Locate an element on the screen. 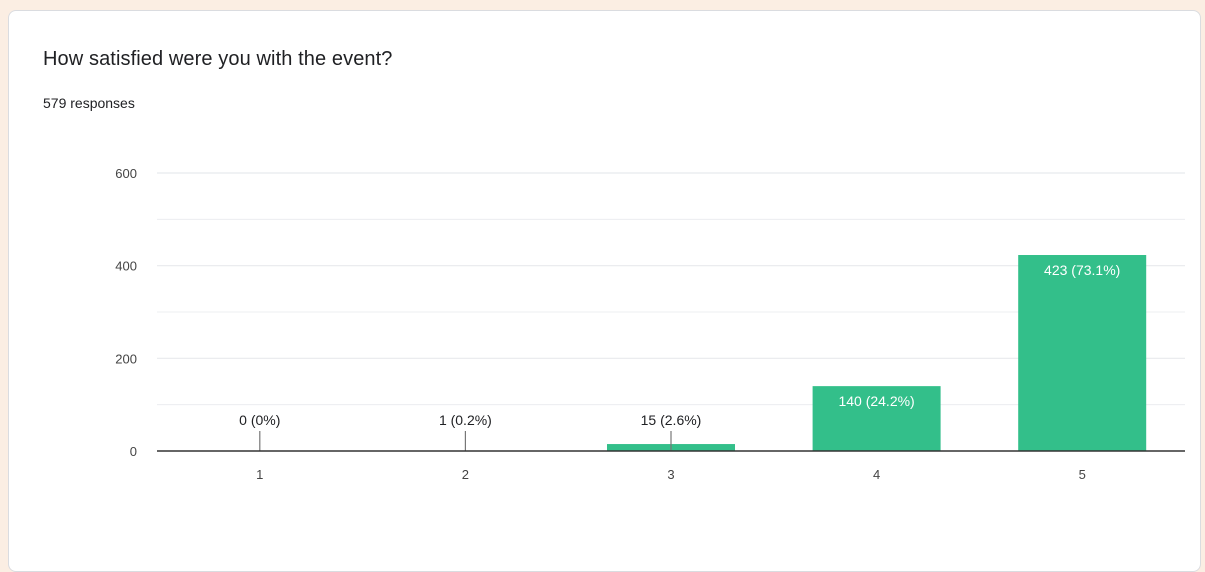 This screenshot has width=1205, height=572. x-tick-label: 2 is located at coordinates (465, 474).